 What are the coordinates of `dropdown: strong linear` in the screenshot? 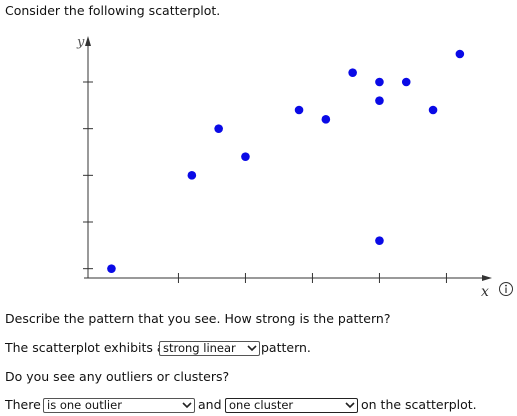 It's located at (209, 348).